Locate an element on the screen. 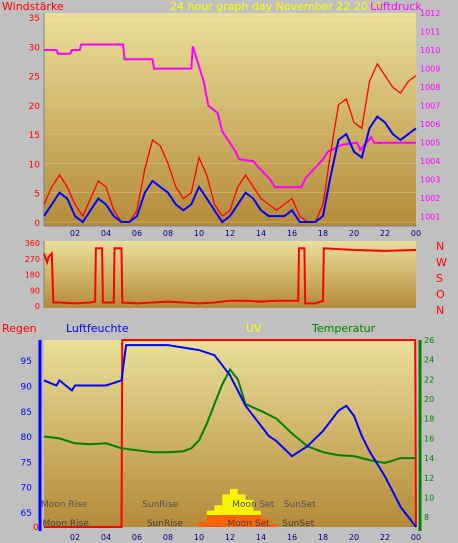  uv-bars is located at coordinates (238, 507).